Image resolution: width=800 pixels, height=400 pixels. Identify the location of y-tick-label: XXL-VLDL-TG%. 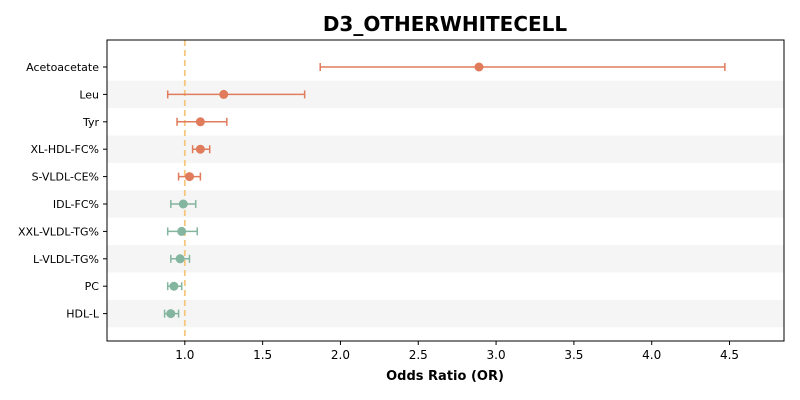
(58, 231).